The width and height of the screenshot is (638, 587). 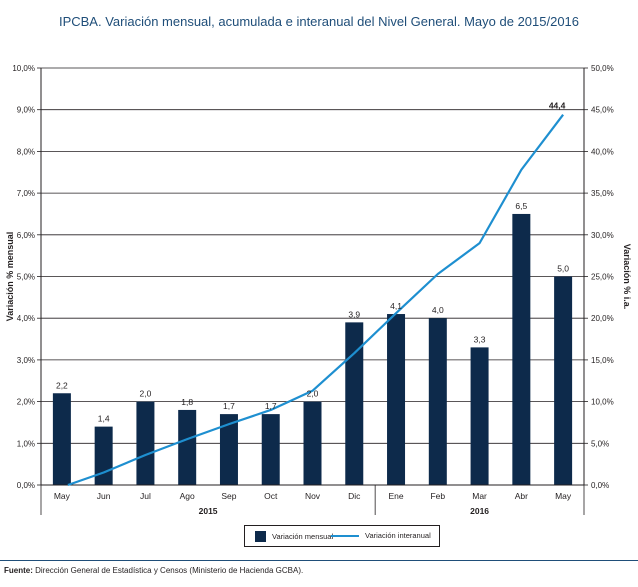 I want to click on line-data-label: 44,4, so click(x=557, y=106).